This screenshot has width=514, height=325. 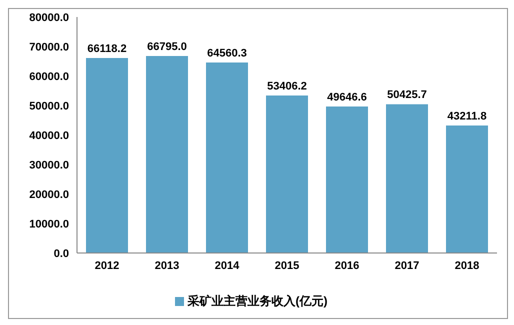 I want to click on y-tick-label: 80000.0, so click(x=49, y=18).